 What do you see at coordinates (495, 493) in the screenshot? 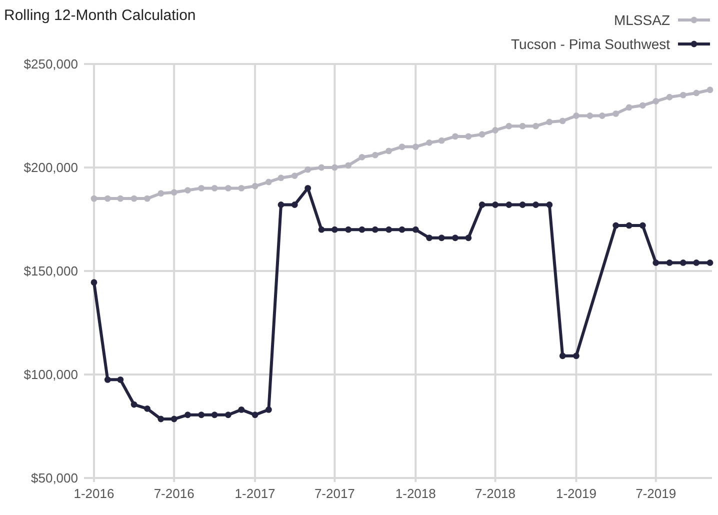
I see `x-tick-label: 7-2018` at bounding box center [495, 493].